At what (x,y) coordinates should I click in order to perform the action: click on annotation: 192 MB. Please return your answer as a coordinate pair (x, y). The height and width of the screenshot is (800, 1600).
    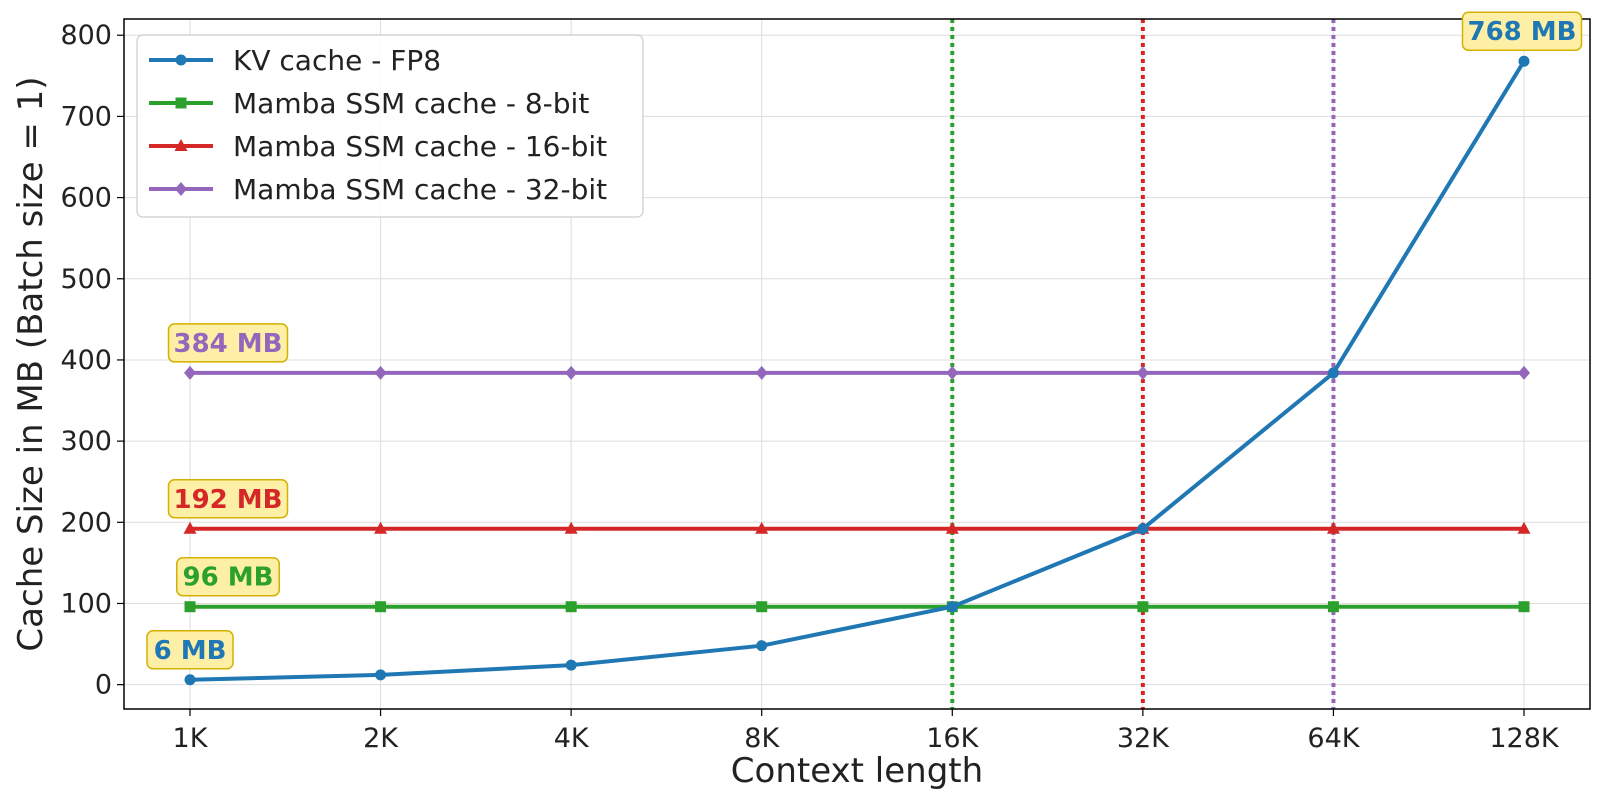
    Looking at the image, I should click on (228, 499).